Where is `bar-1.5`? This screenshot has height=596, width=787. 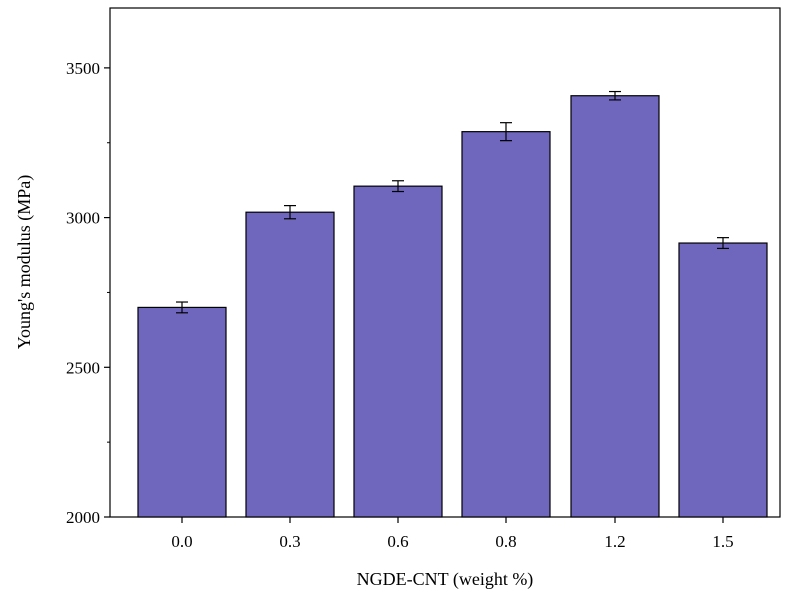 bar-1.5 is located at coordinates (723, 380).